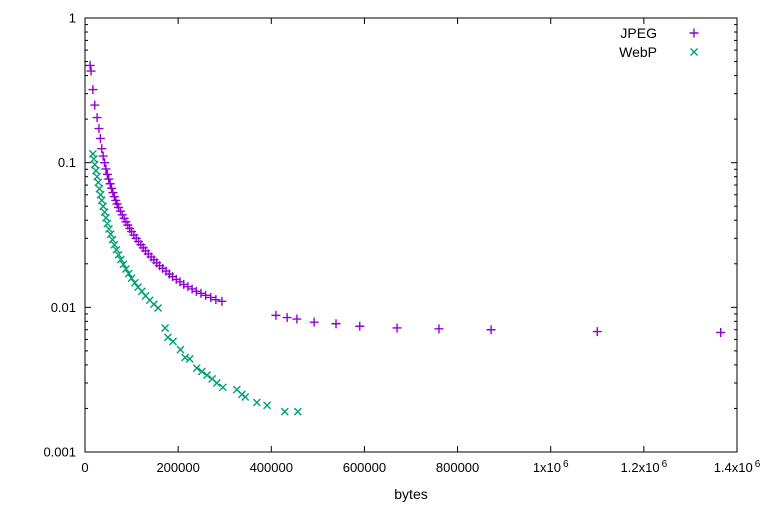  I want to click on x-tick-label: 800000, so click(457, 467).